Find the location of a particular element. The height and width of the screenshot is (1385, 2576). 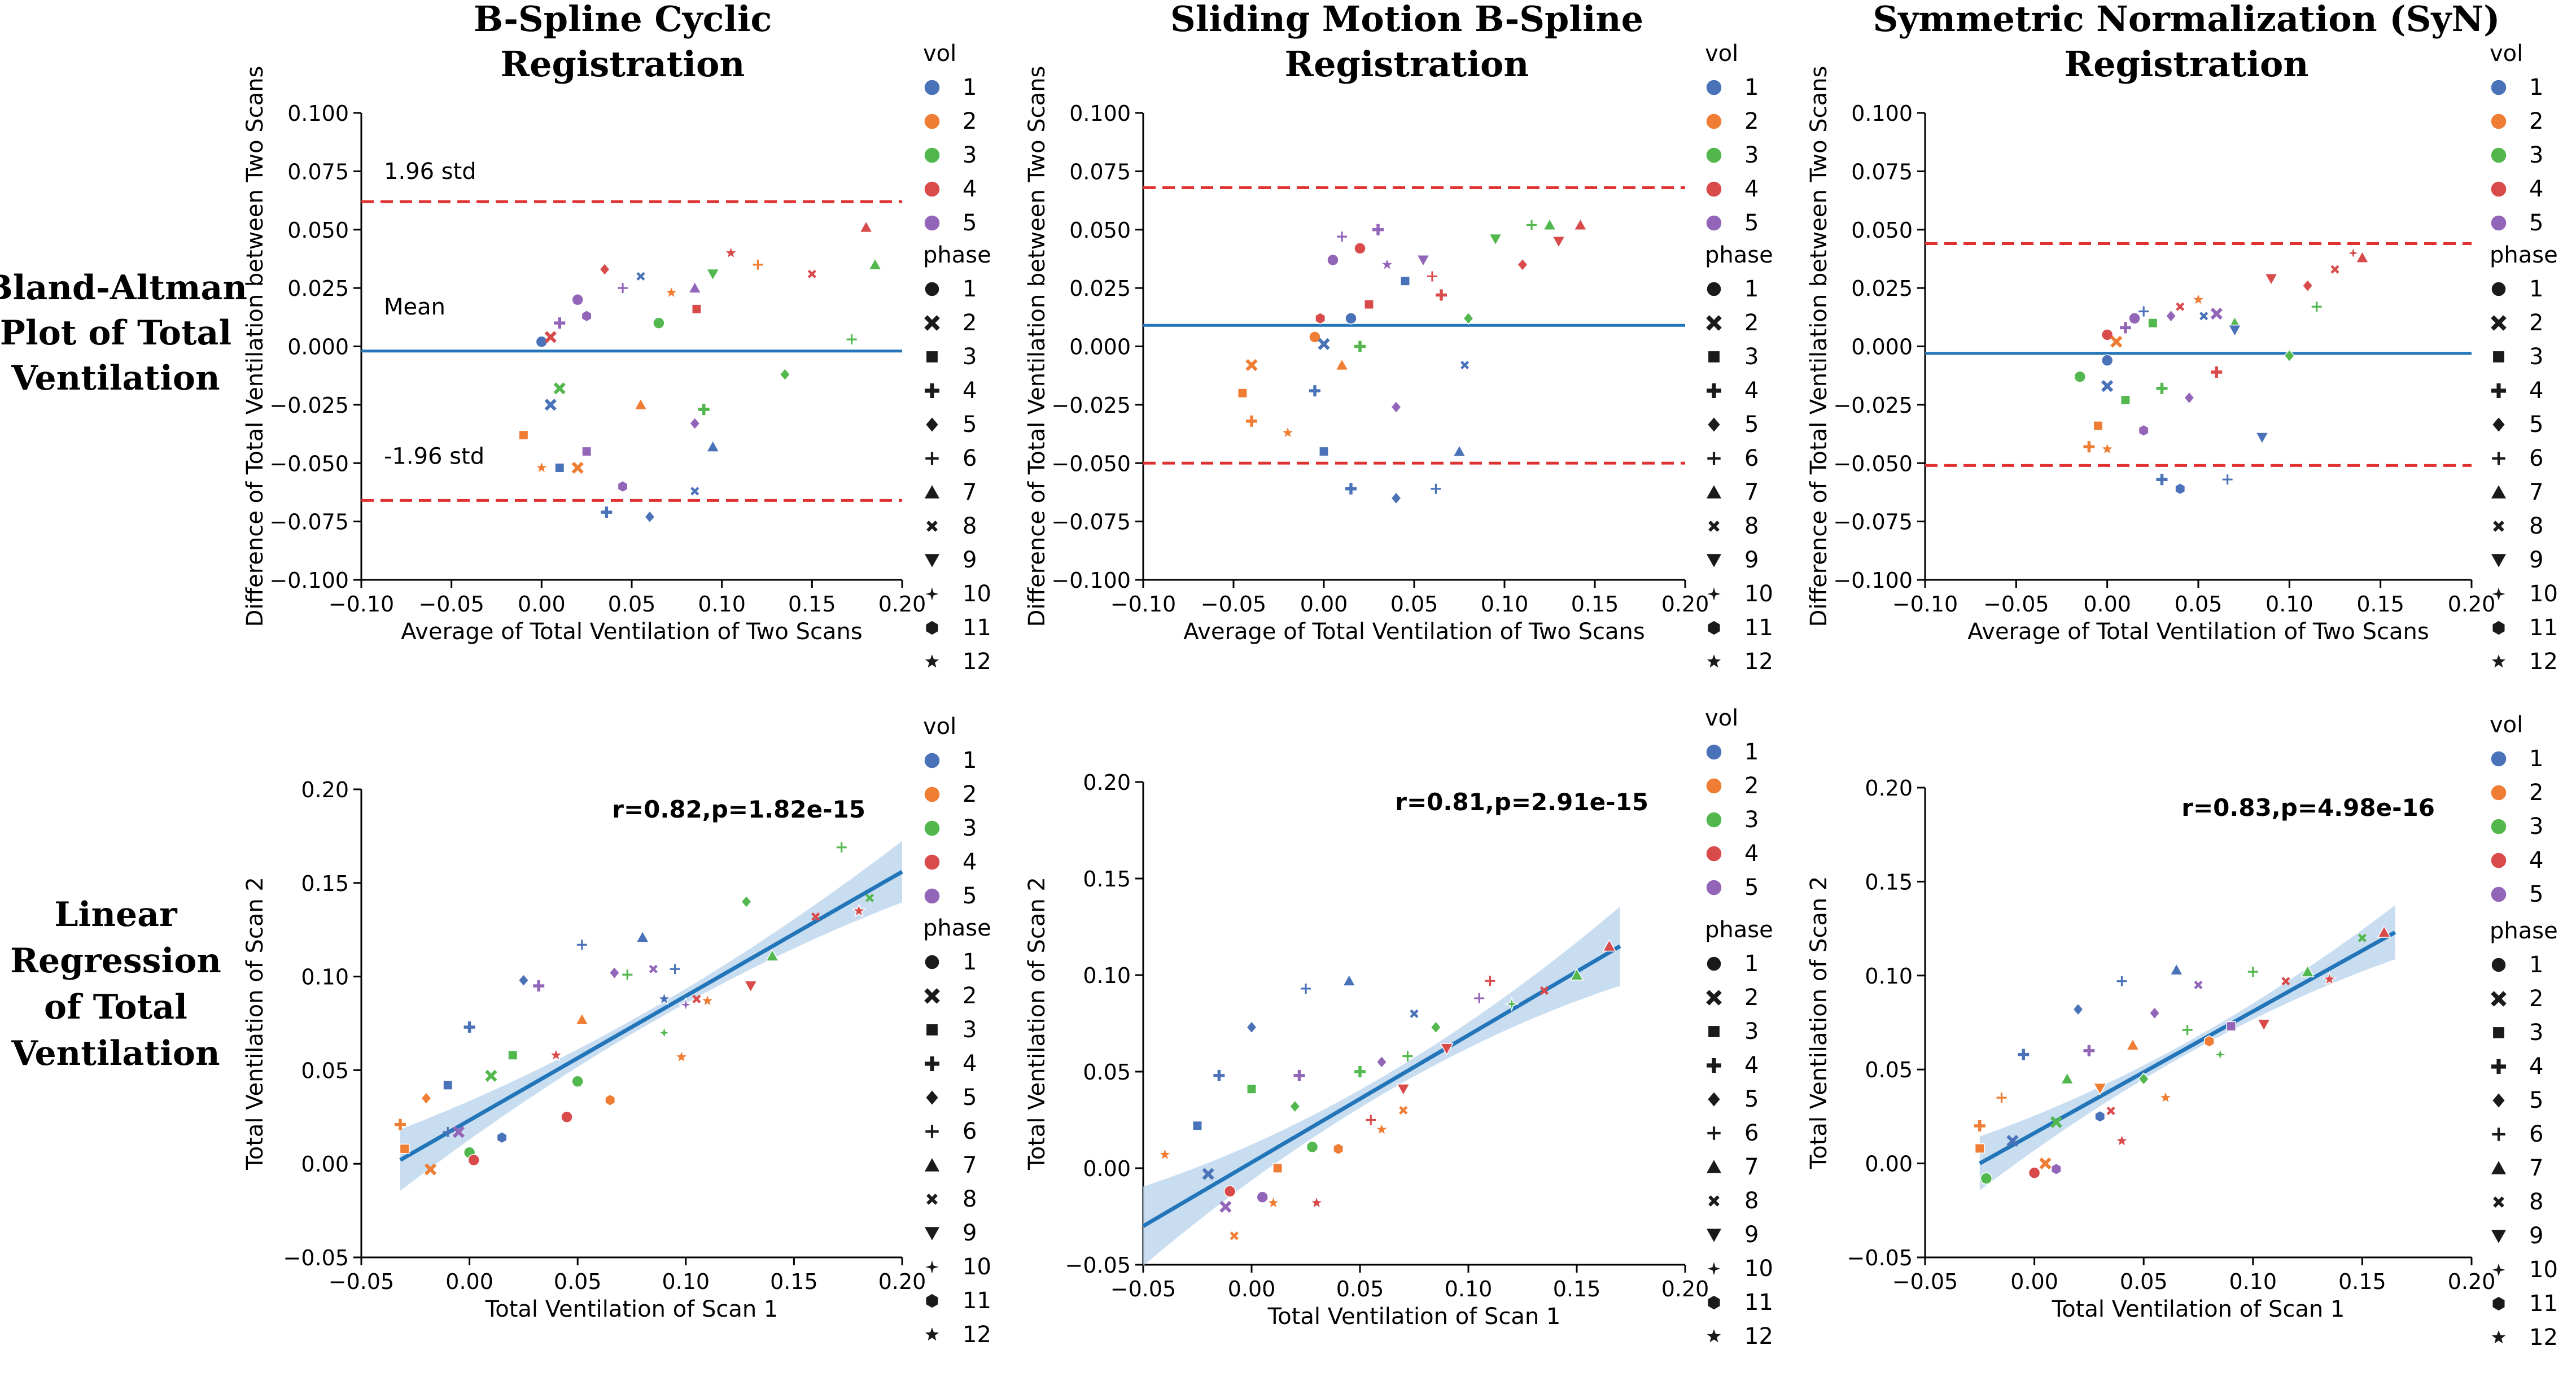

legend-vol-label: 2 is located at coordinates (1751, 121).